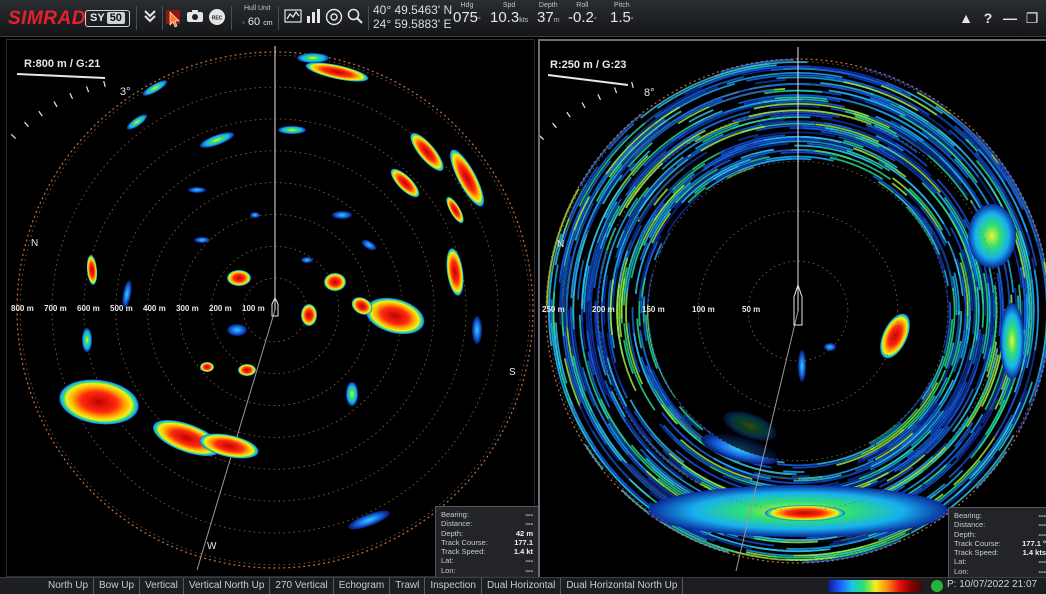 The height and width of the screenshot is (594, 1046). Describe the element at coordinates (988, 18) in the screenshot. I see `help-icon: ?` at that location.